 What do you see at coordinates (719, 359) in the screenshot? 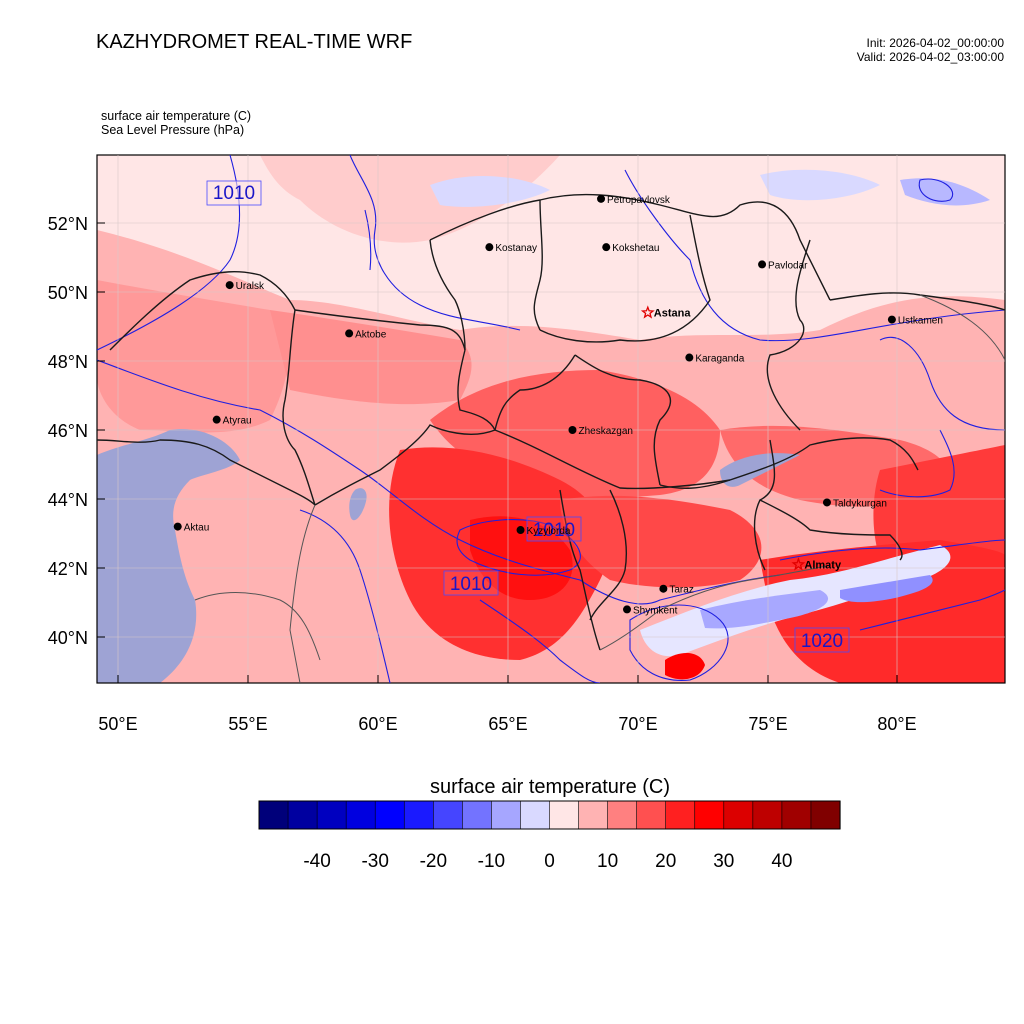
I see `city-label: Karaganda` at bounding box center [719, 359].